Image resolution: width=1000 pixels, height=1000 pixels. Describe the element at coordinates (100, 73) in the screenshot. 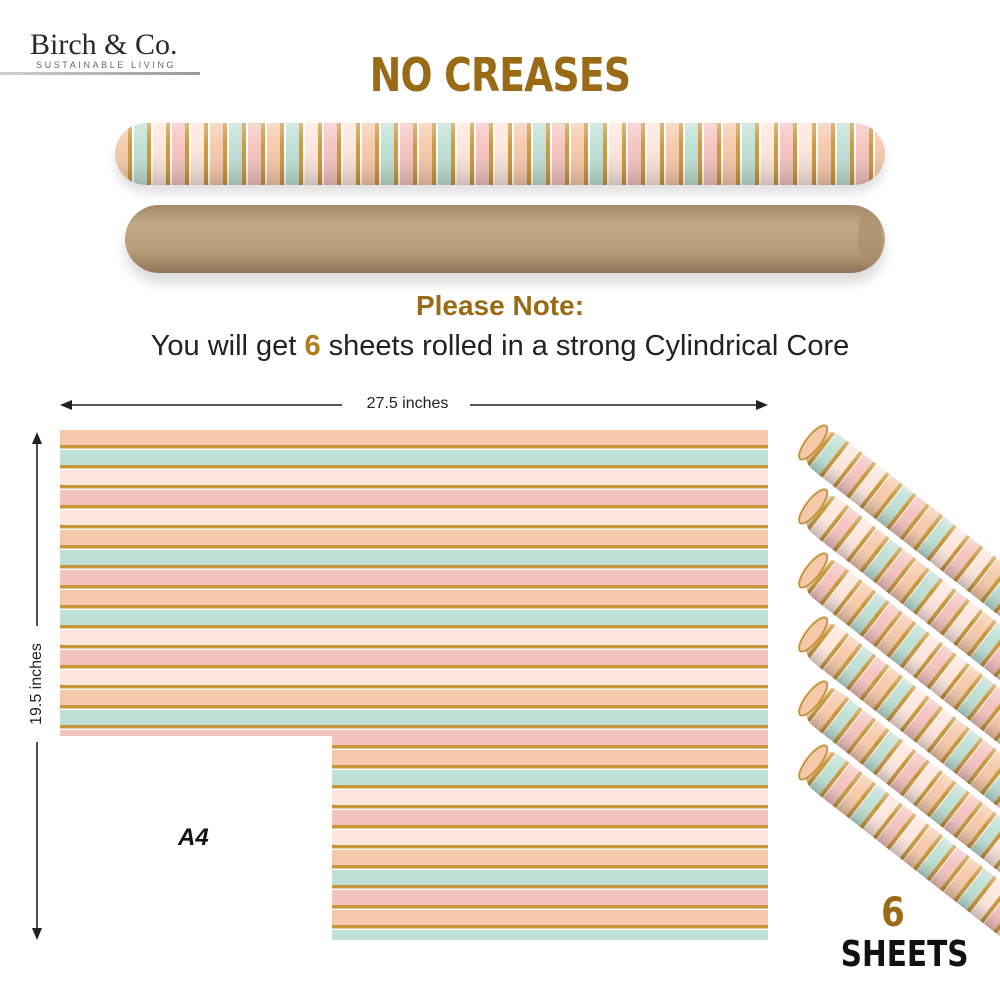

I see `logo-underline` at that location.